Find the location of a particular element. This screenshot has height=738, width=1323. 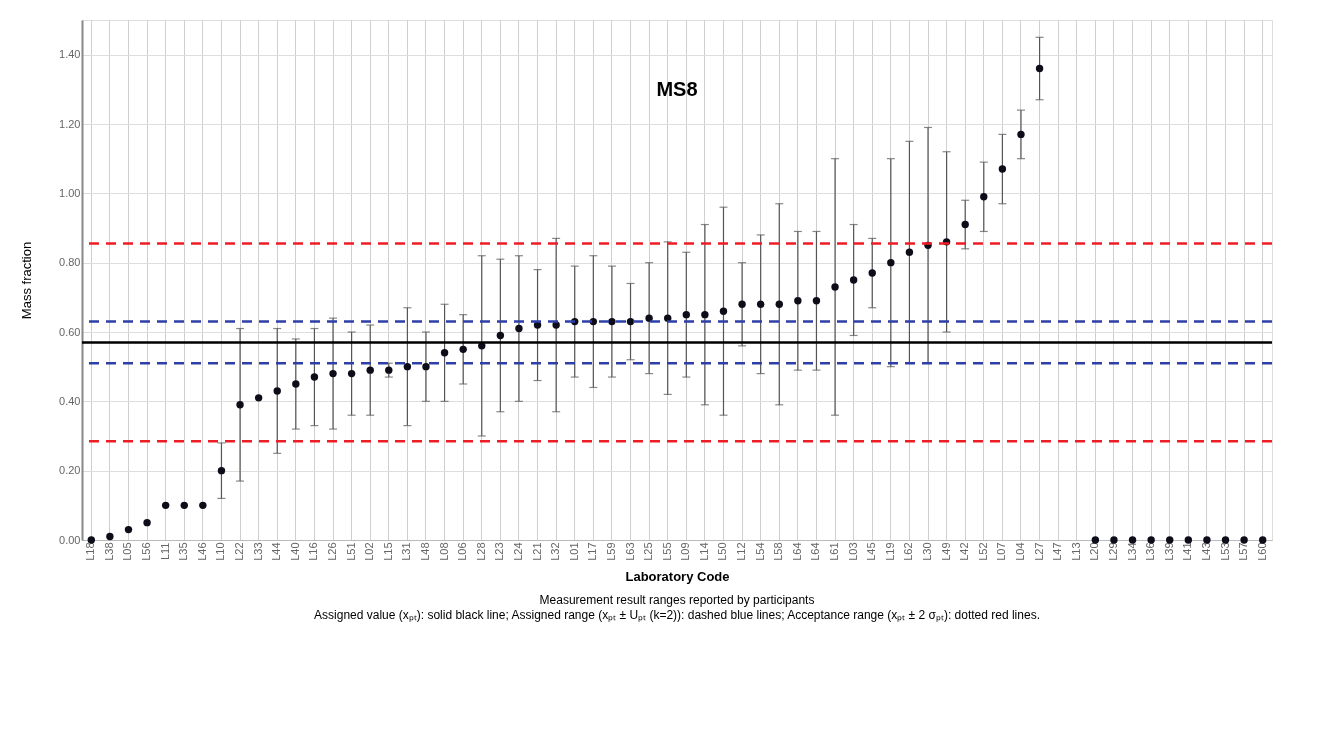

x-tick-label: L11 is located at coordinates (164, 551).